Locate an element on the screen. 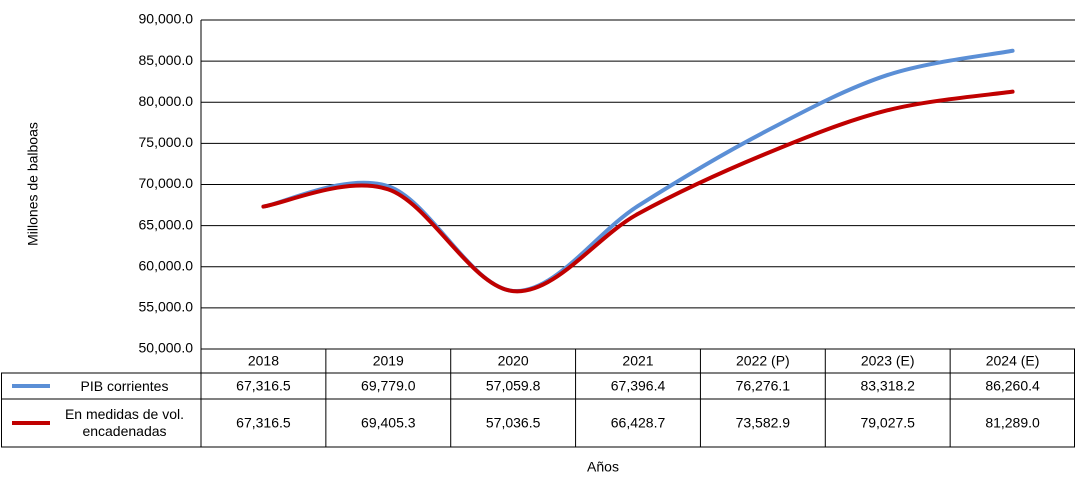 The image size is (1075, 479). data-table-value: 57,036.5 is located at coordinates (513, 423).